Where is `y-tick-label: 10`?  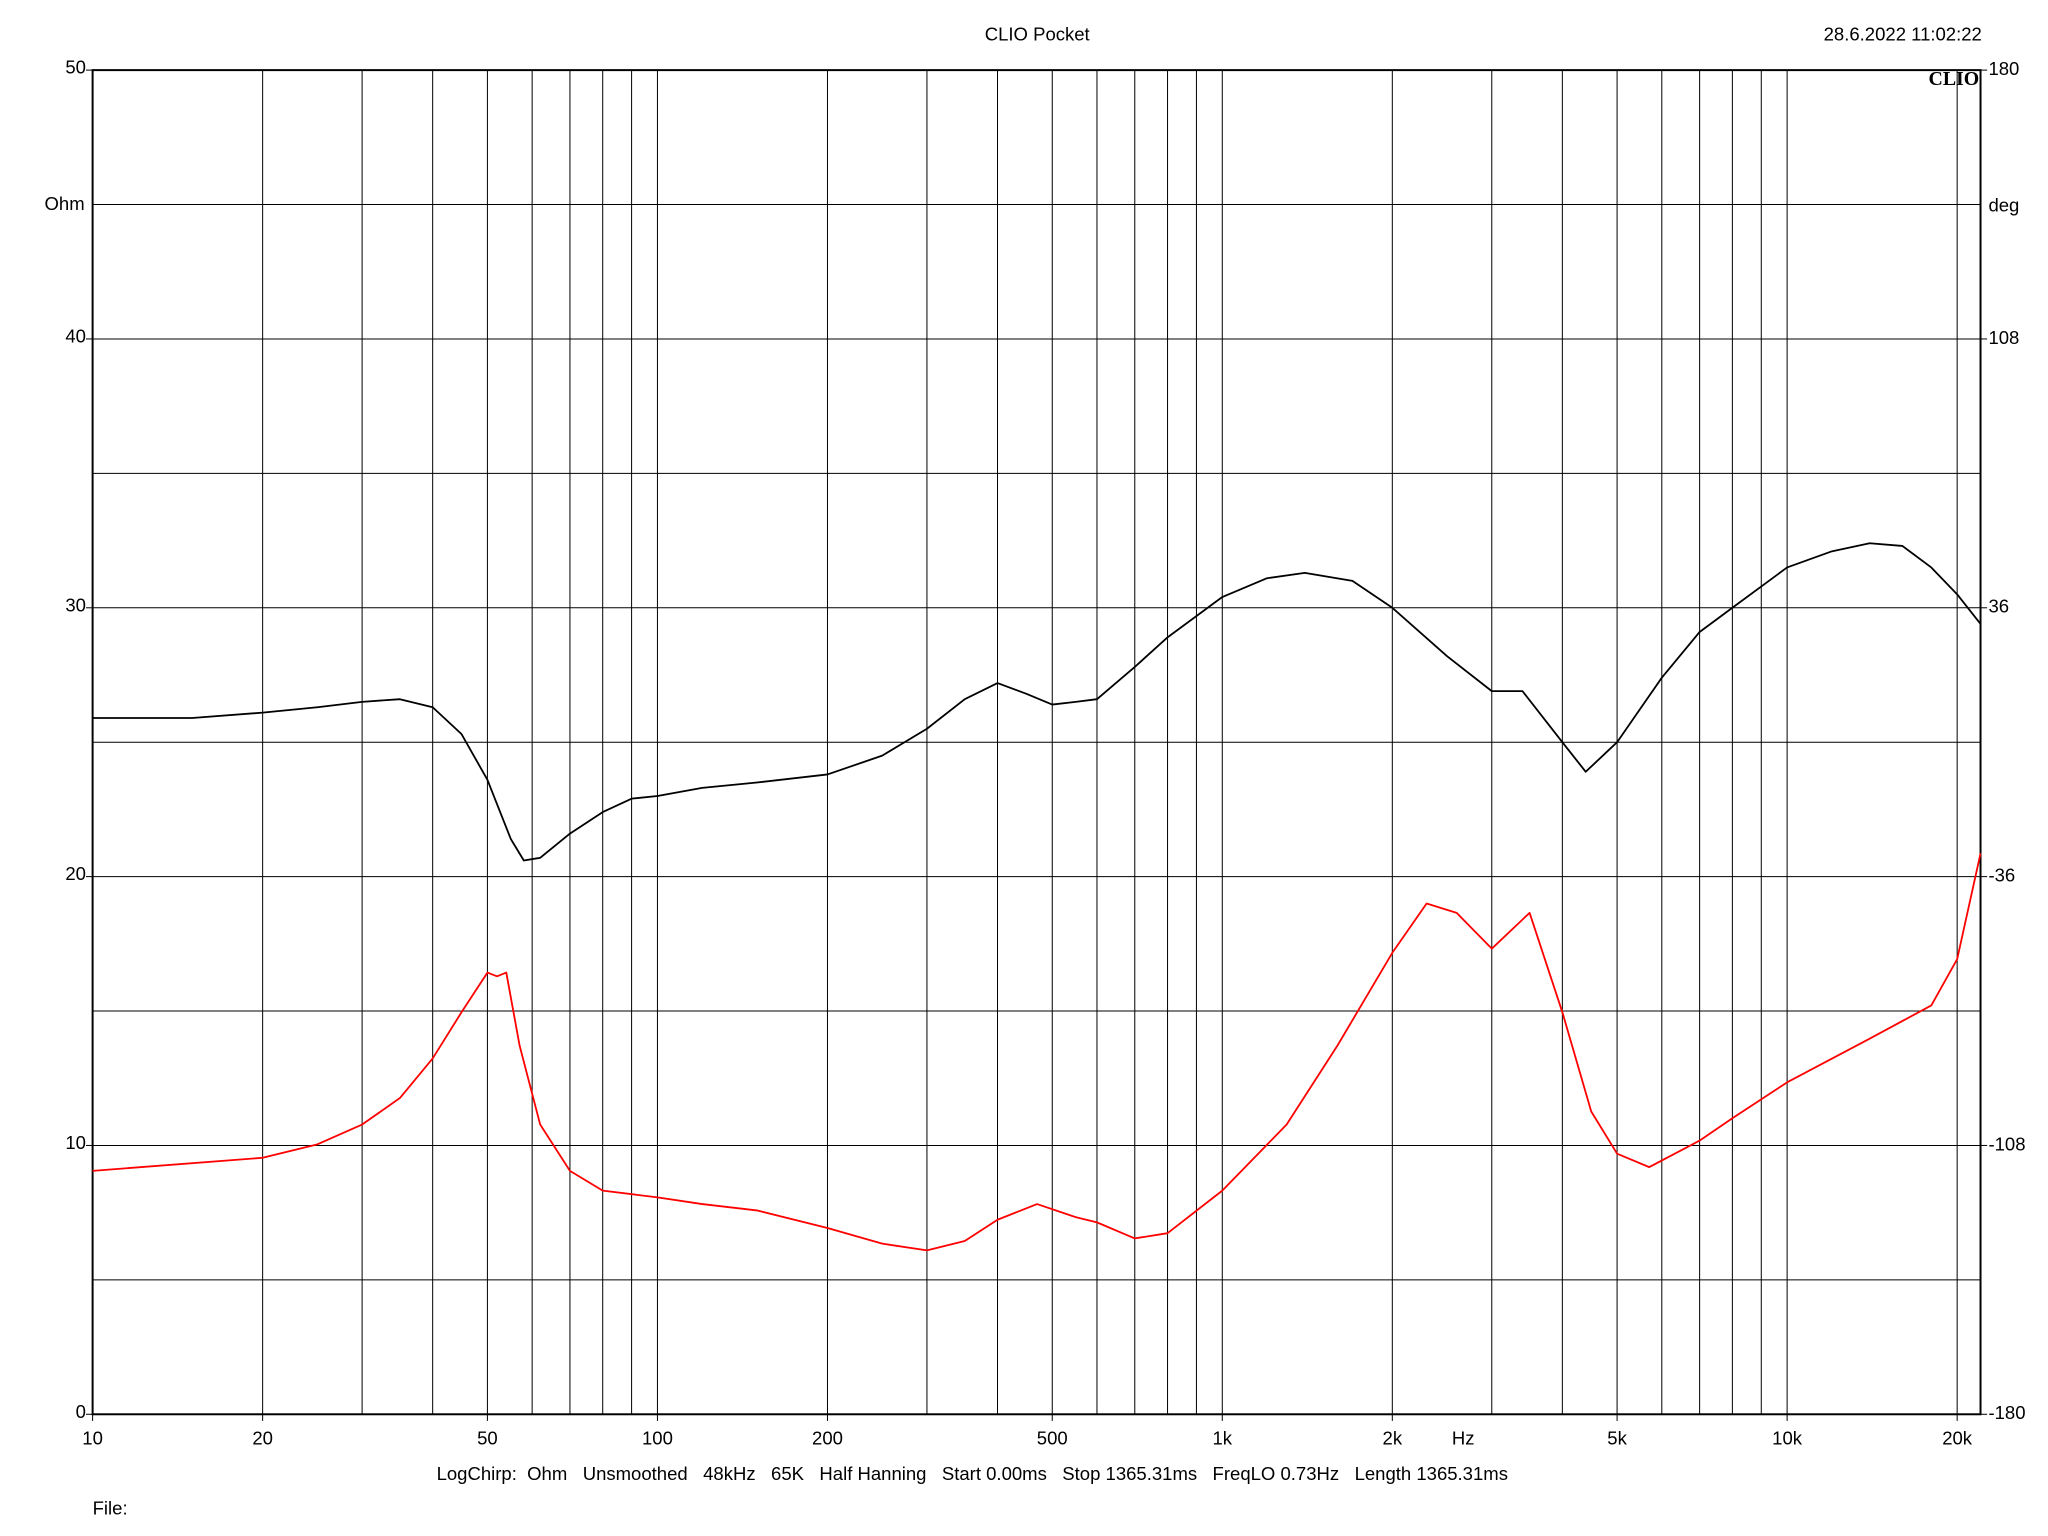
y-tick-label: 10 is located at coordinates (75, 1142).